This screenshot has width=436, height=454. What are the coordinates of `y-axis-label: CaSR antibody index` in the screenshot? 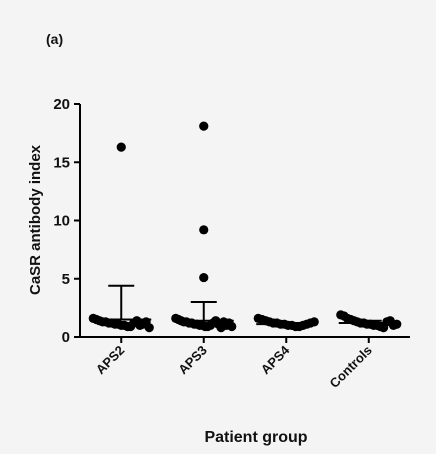 It's located at (35, 219).